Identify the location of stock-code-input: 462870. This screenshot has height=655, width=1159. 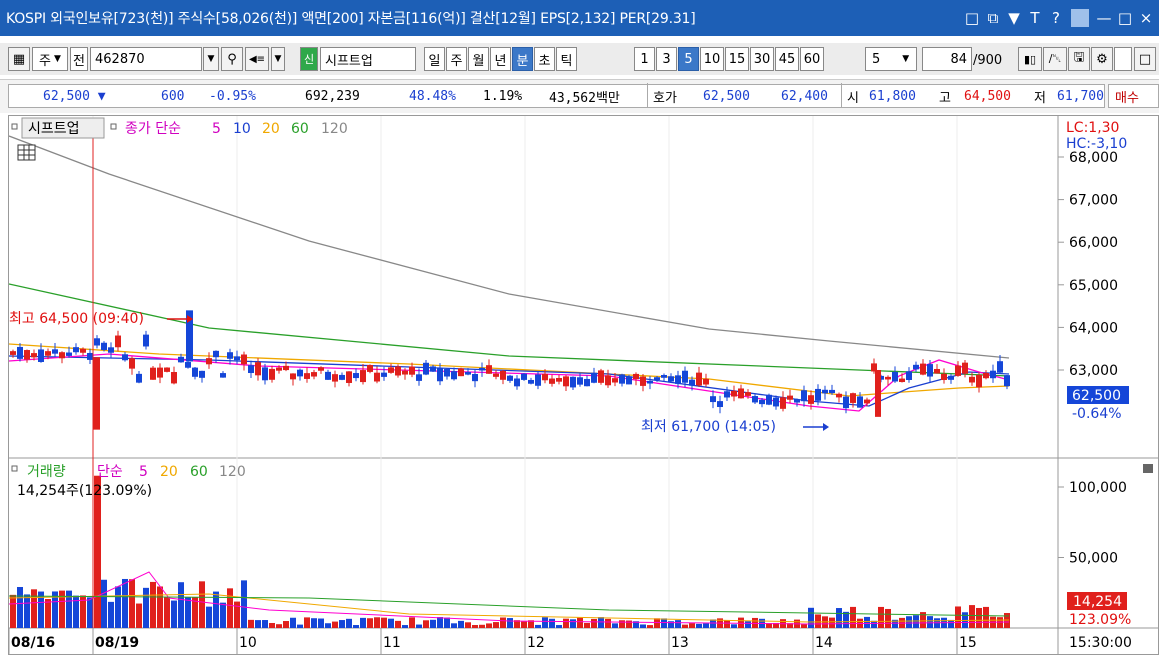
(146, 59).